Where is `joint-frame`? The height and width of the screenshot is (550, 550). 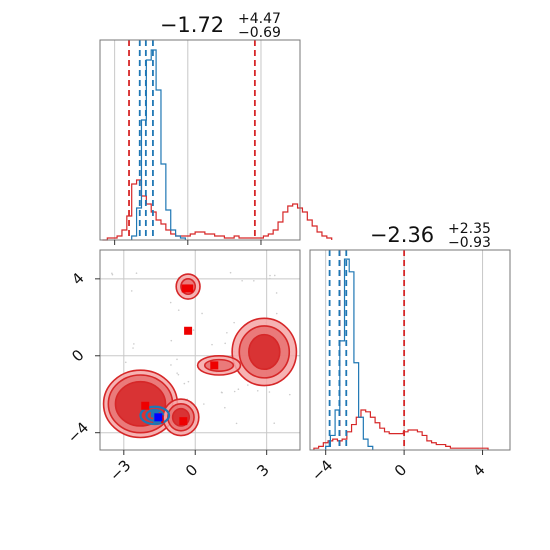
joint-frame is located at coordinates (200, 350).